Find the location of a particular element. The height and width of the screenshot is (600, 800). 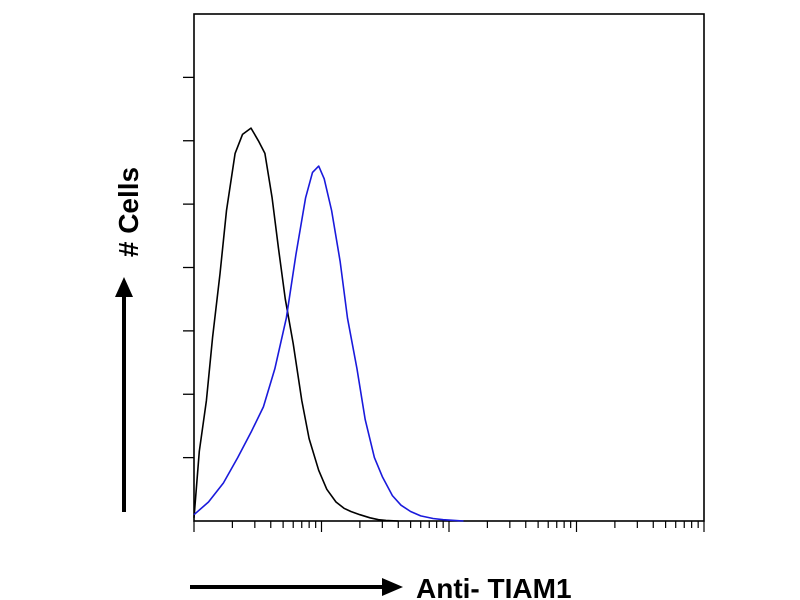

y-axis-ticks is located at coordinates (188, 267).